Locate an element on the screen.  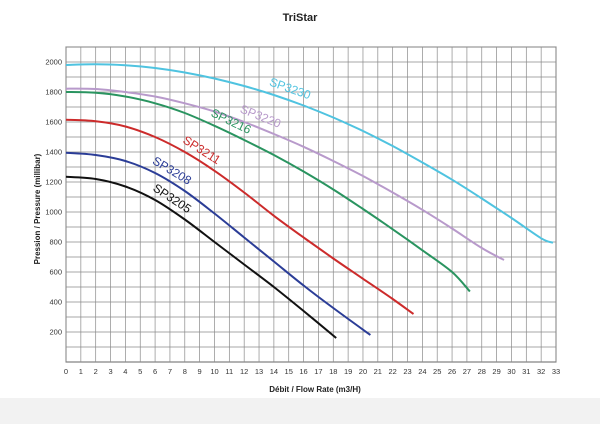
chart-title: TriStar is located at coordinates (301, 18).